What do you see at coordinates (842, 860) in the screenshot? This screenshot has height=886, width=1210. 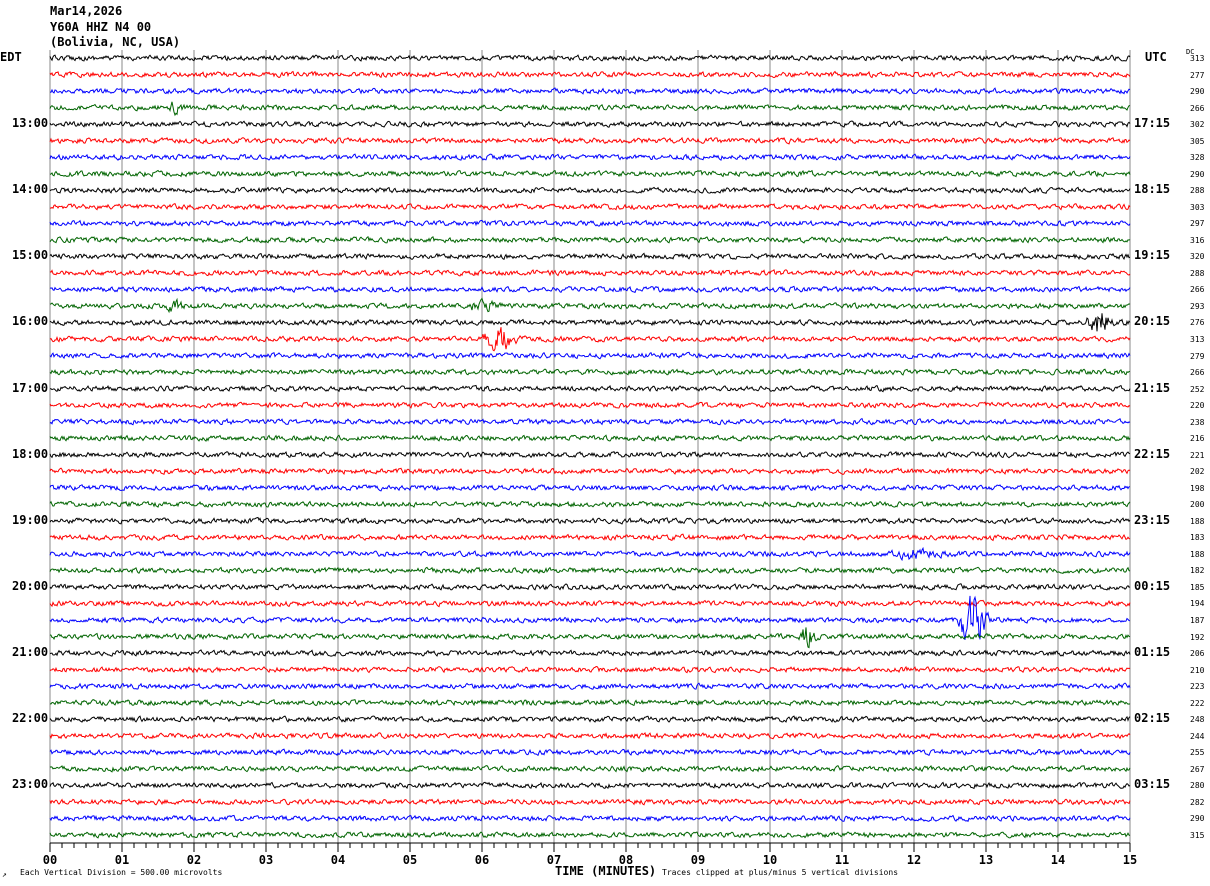 I see `x-tick-label: 11` at bounding box center [842, 860].